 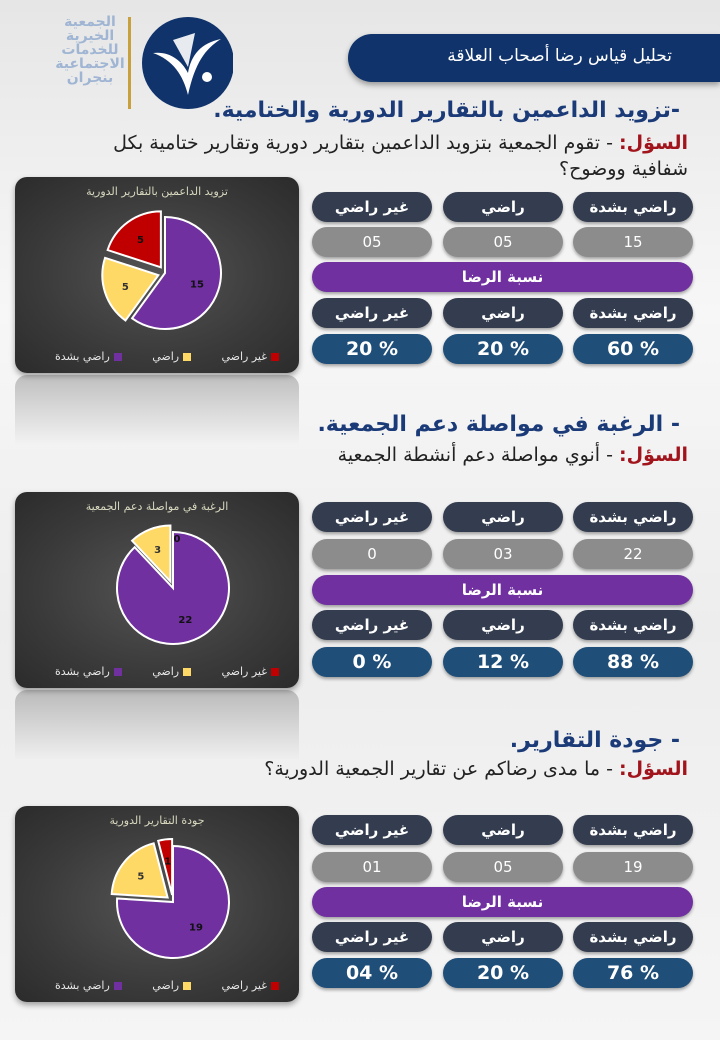 What do you see at coordinates (372, 867) in the screenshot?
I see `count-not-satisfied: 01` at bounding box center [372, 867].